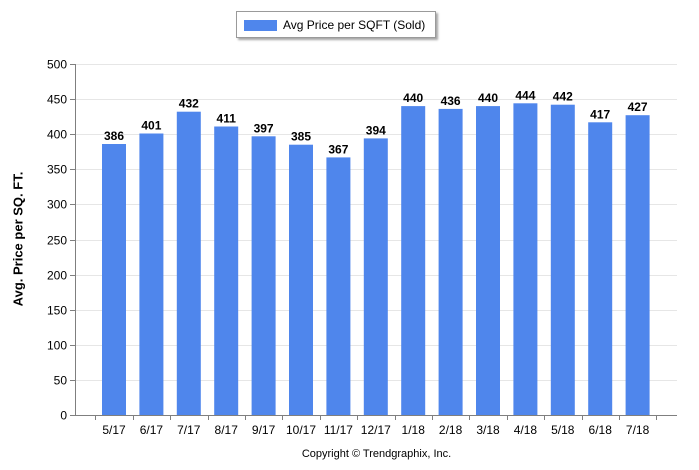 This screenshot has width=699, height=470. What do you see at coordinates (260, 25) in the screenshot?
I see `legend-swatch` at bounding box center [260, 25].